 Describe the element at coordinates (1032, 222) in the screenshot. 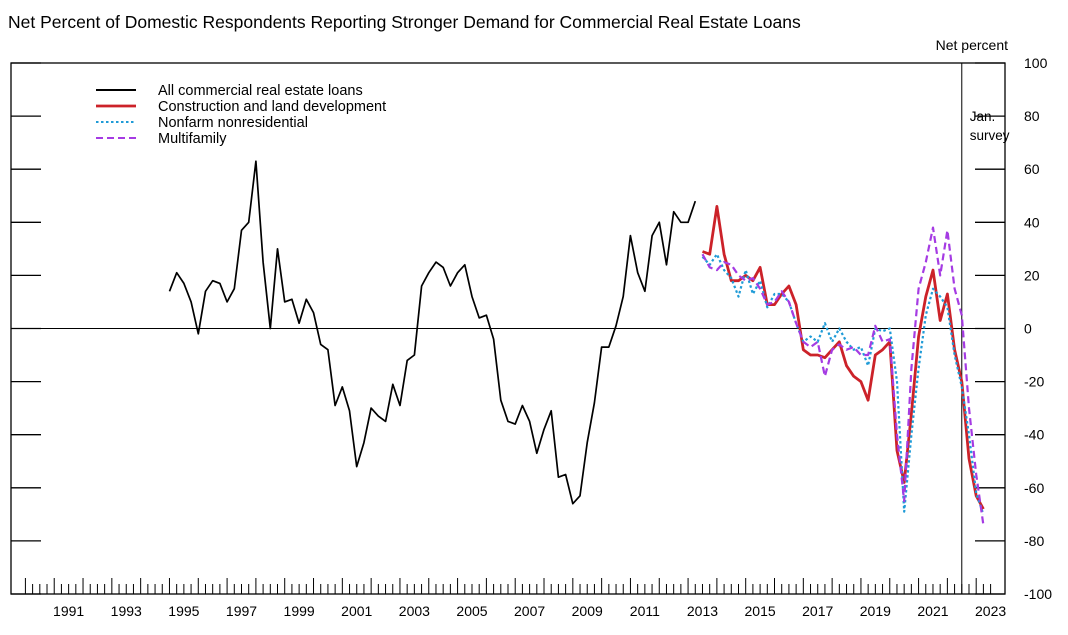

I see `y-tick-label: 40` at that location.